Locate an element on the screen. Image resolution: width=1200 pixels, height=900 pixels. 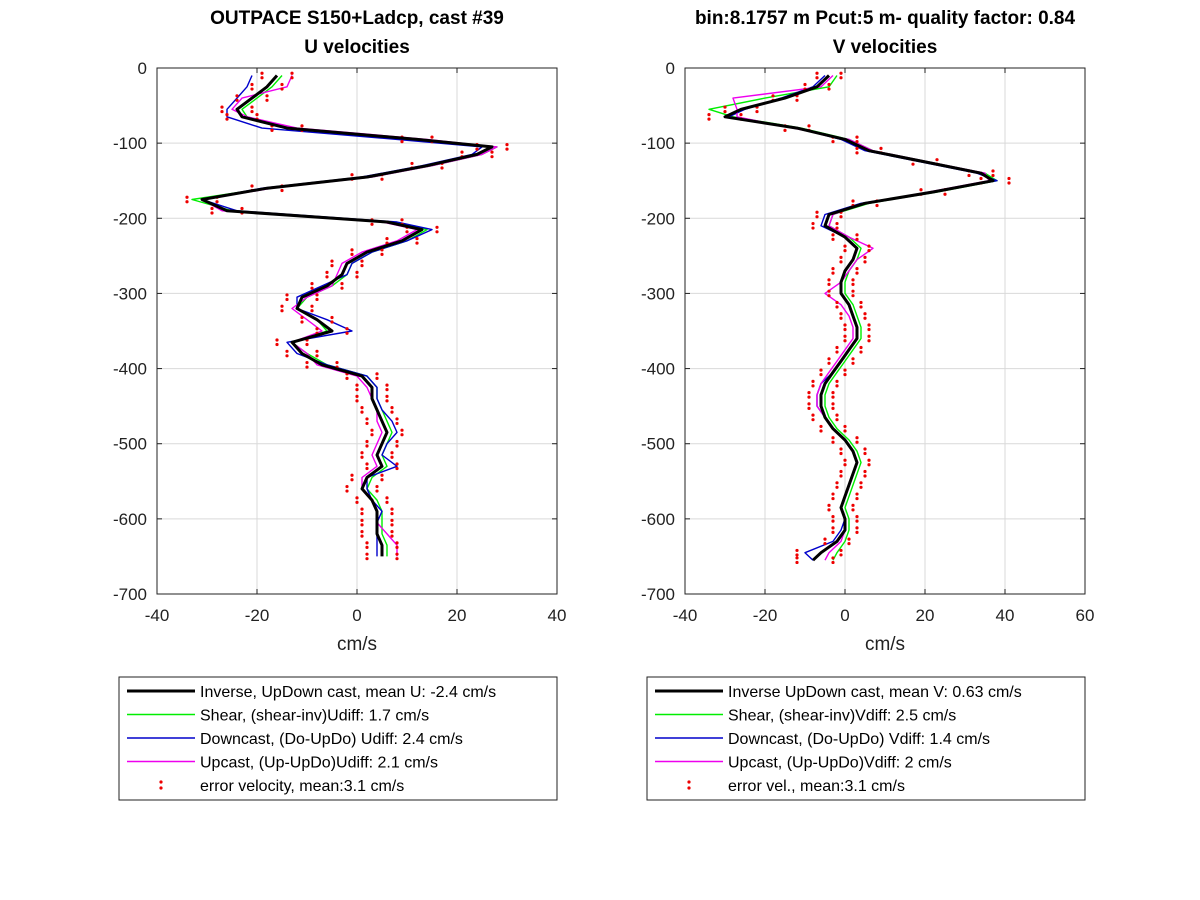
v-plot-area is located at coordinates (859, 318).